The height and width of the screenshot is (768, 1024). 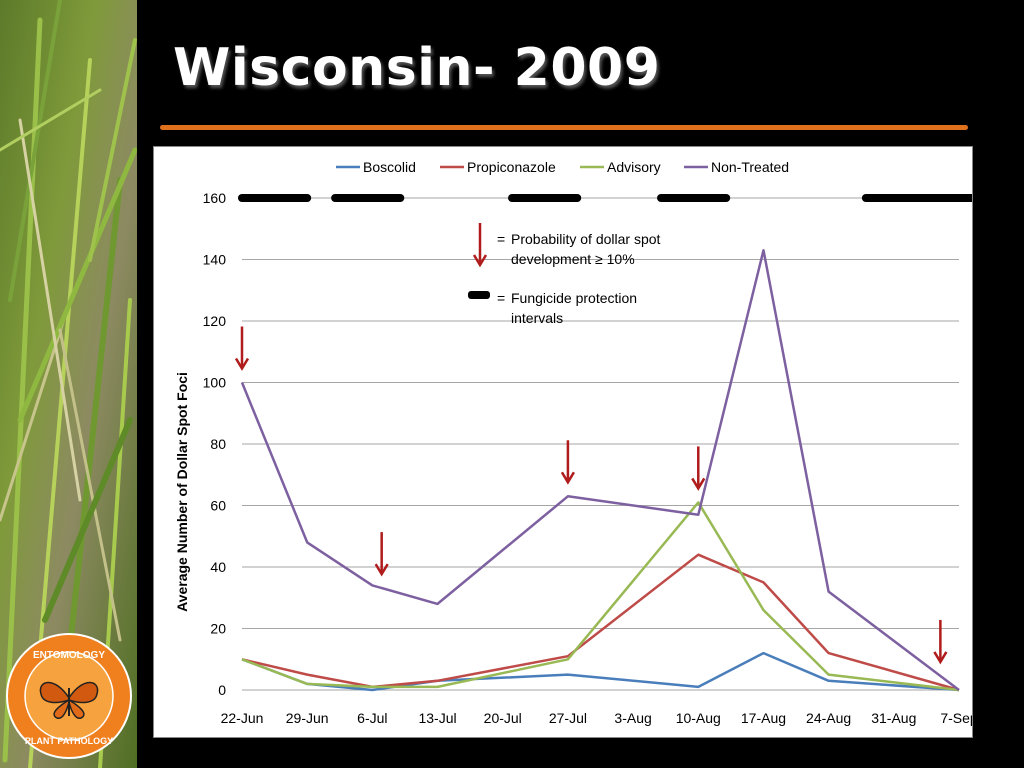 I want to click on interval-note-line-2: intervals, so click(x=537, y=318).